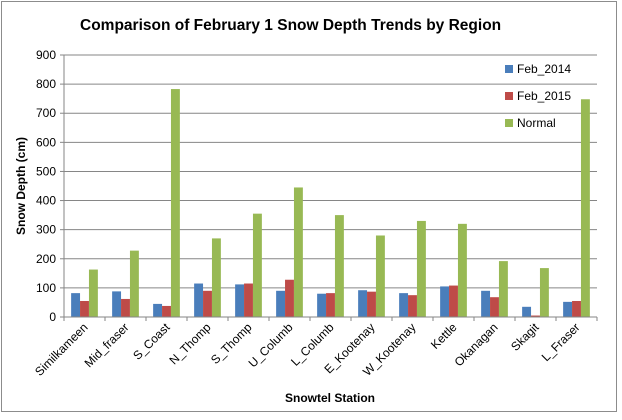  I want to click on y-axis-title: Snow Depth (cm), so click(21, 186).